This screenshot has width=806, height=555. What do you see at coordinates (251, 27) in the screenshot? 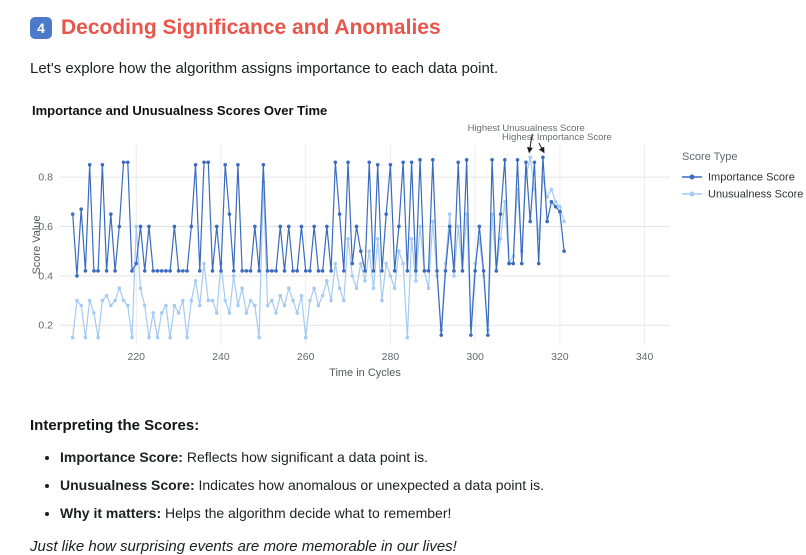
I see `page-title: Decoding Significance and Anomalies` at bounding box center [251, 27].